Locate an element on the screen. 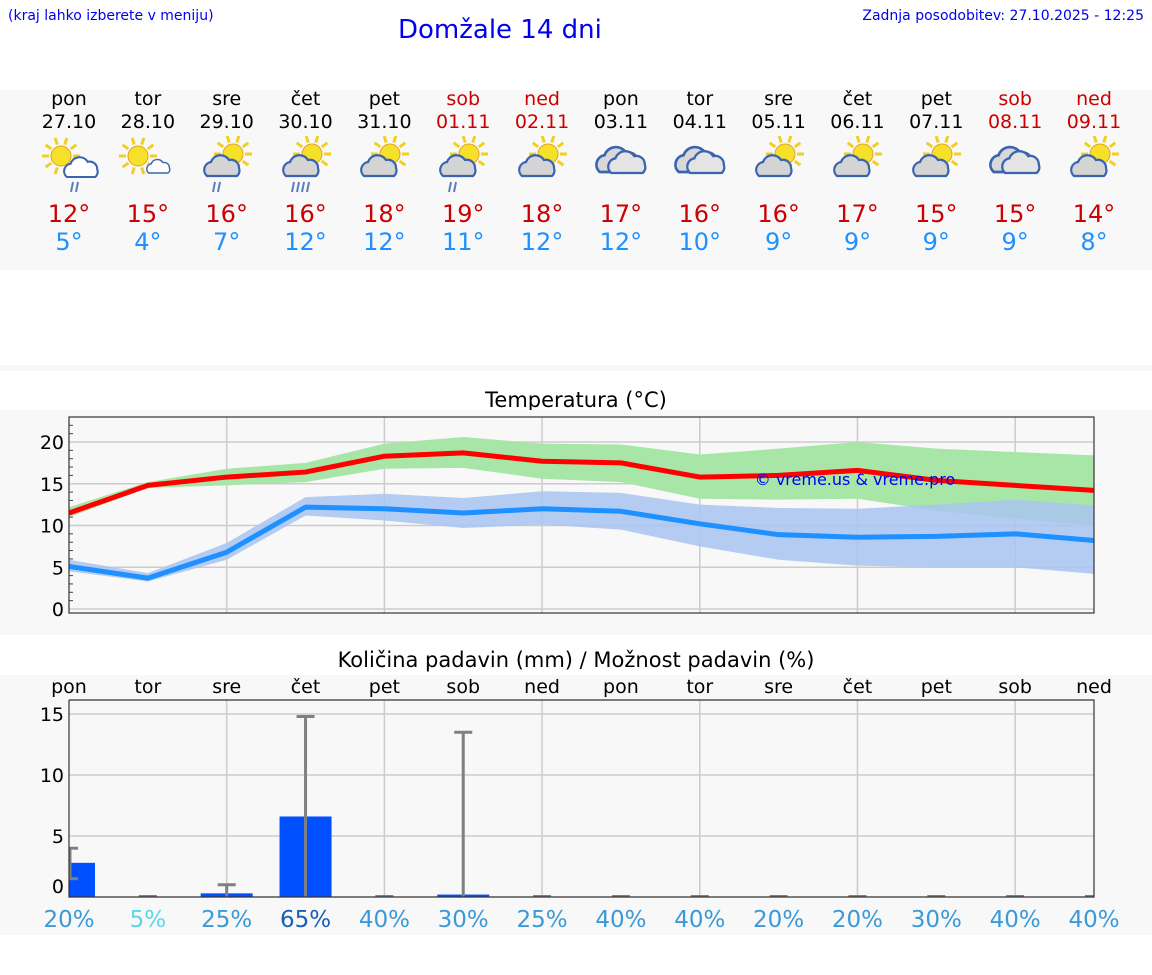  day-column: sob 01.11 19° 11° is located at coordinates (463, 172).